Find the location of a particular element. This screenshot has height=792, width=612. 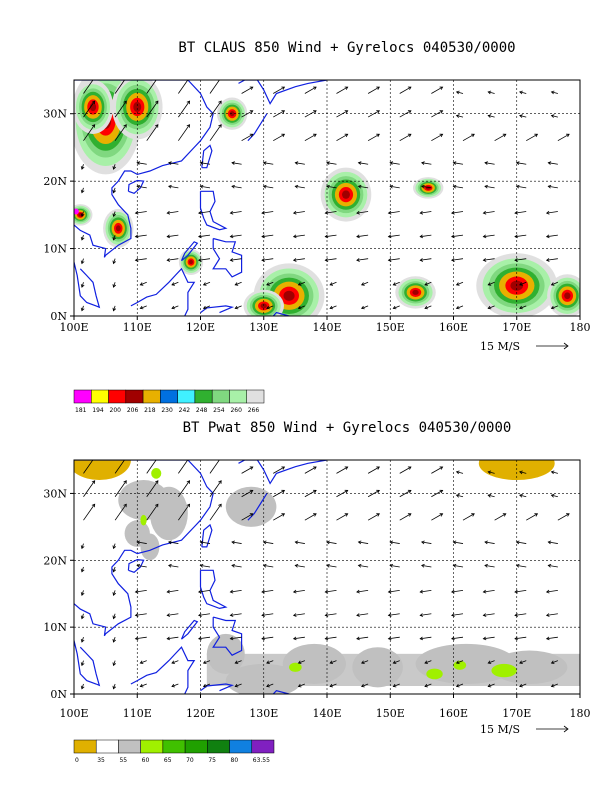

cloud-shade is located at coordinates (567, 296).